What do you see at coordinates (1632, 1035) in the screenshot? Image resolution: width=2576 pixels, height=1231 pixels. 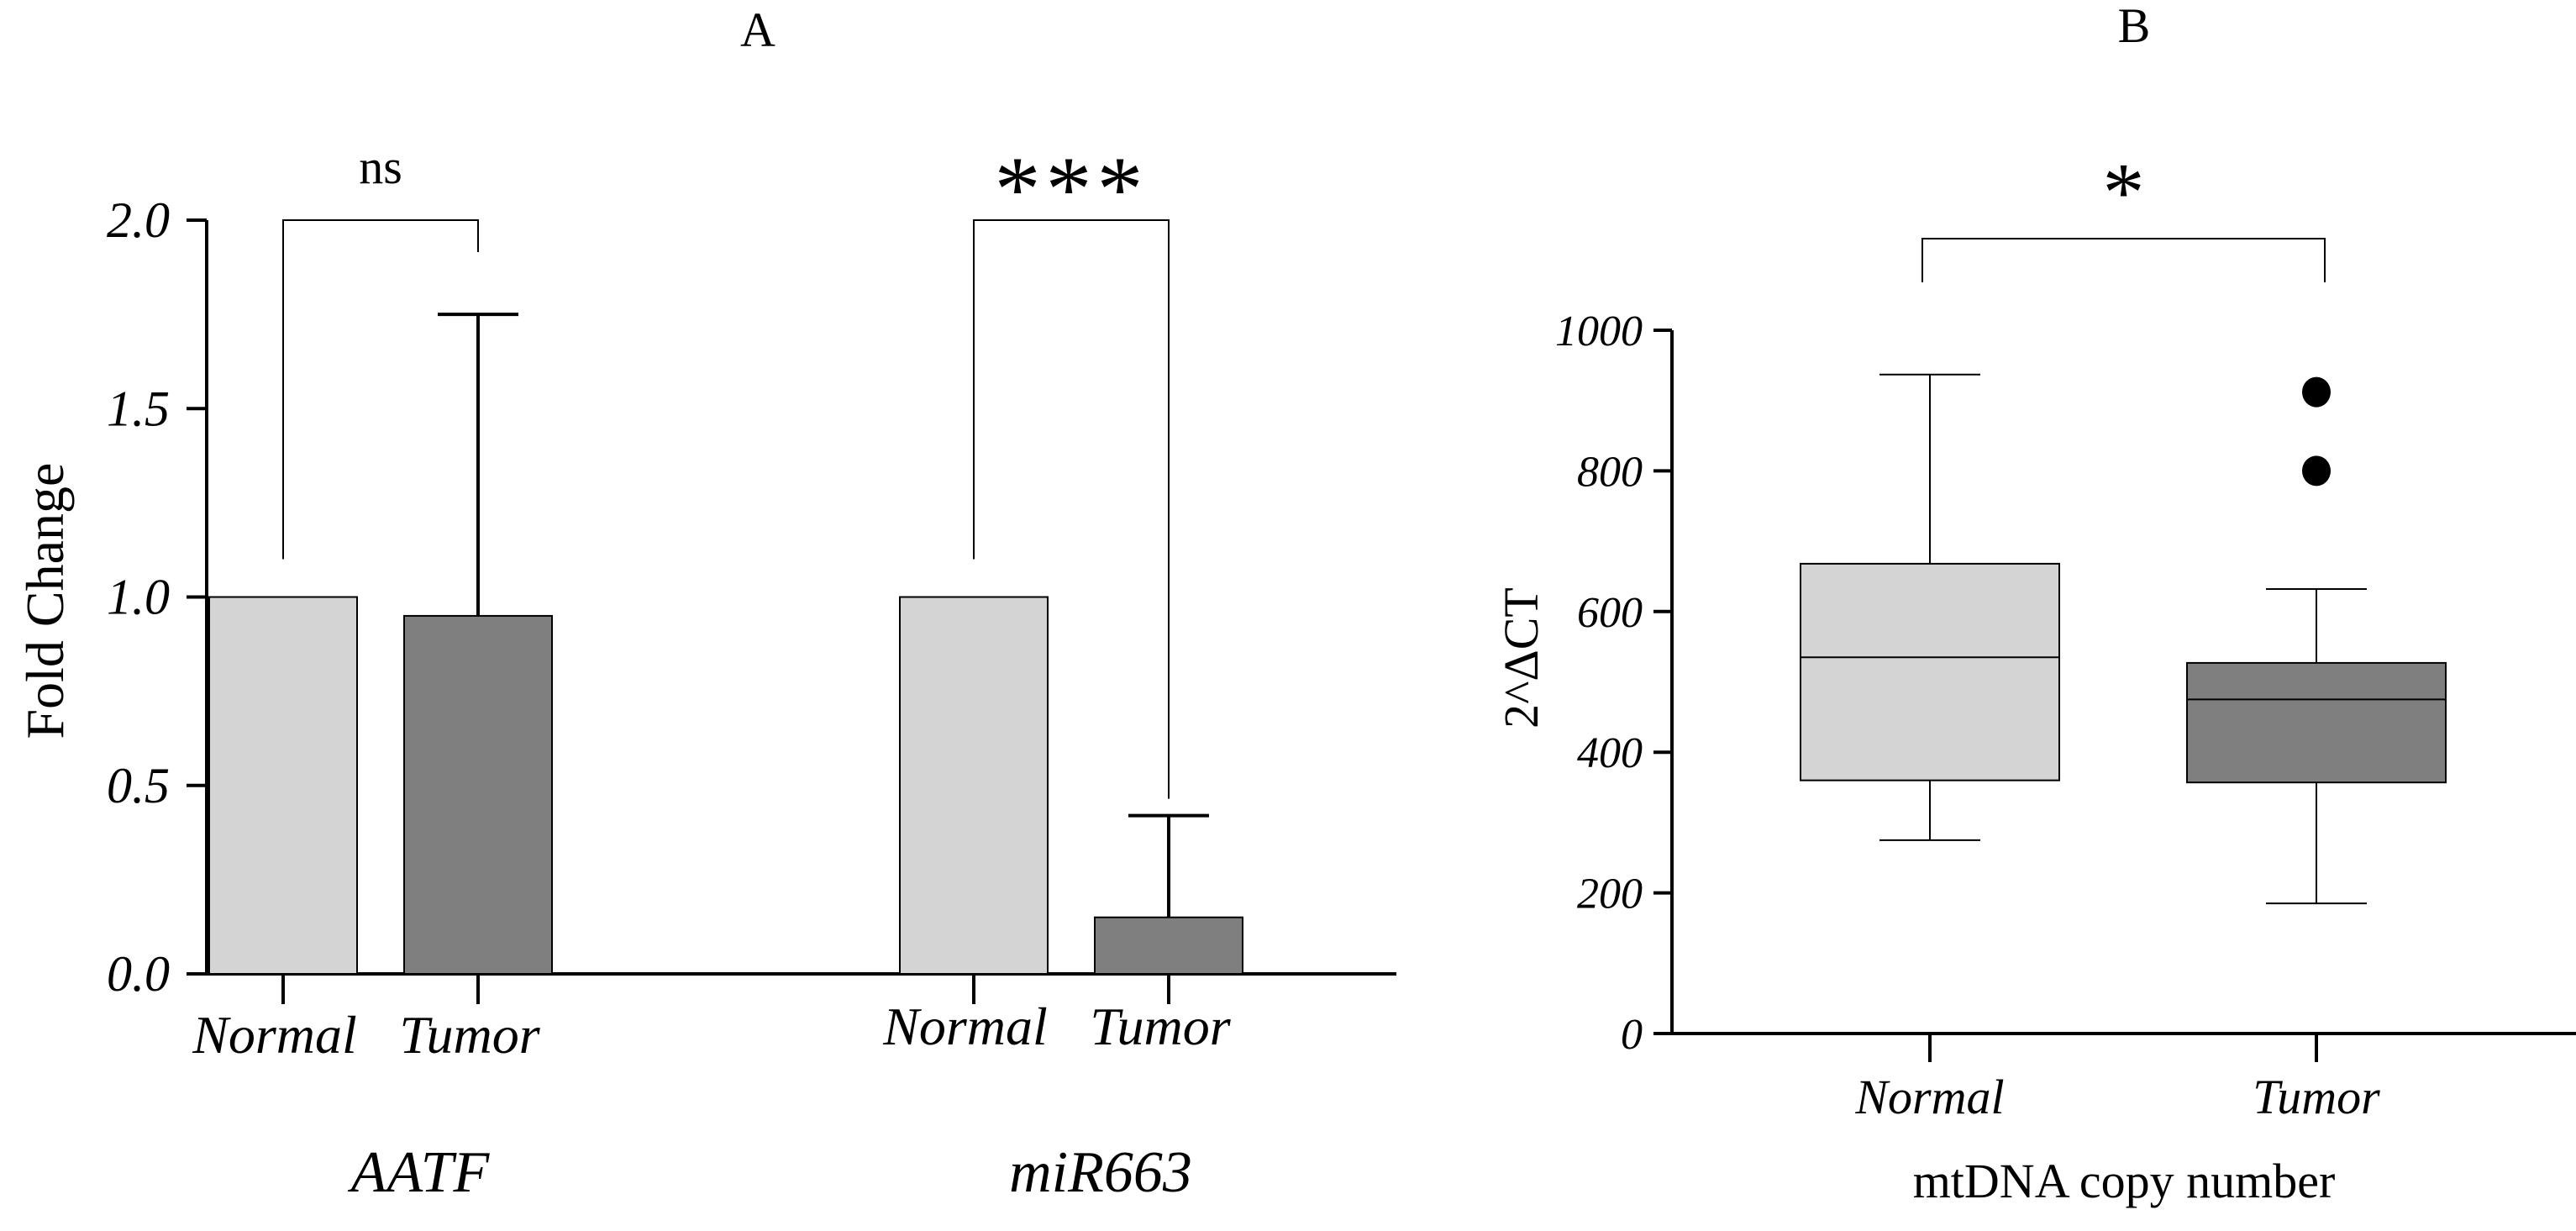 I see `panel-b-y-tick-label: 0` at bounding box center [1632, 1035].